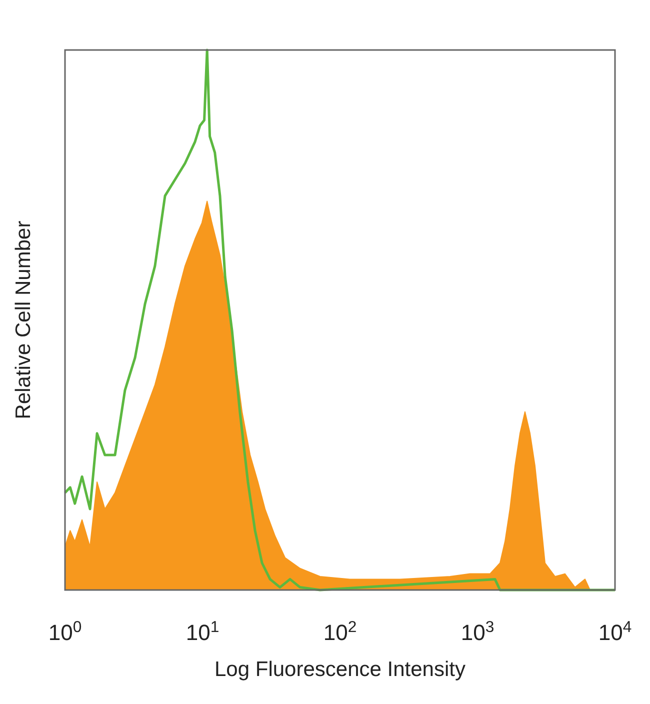  What do you see at coordinates (23, 320) in the screenshot?
I see `y-axis-title: Relative Cell Number` at bounding box center [23, 320].